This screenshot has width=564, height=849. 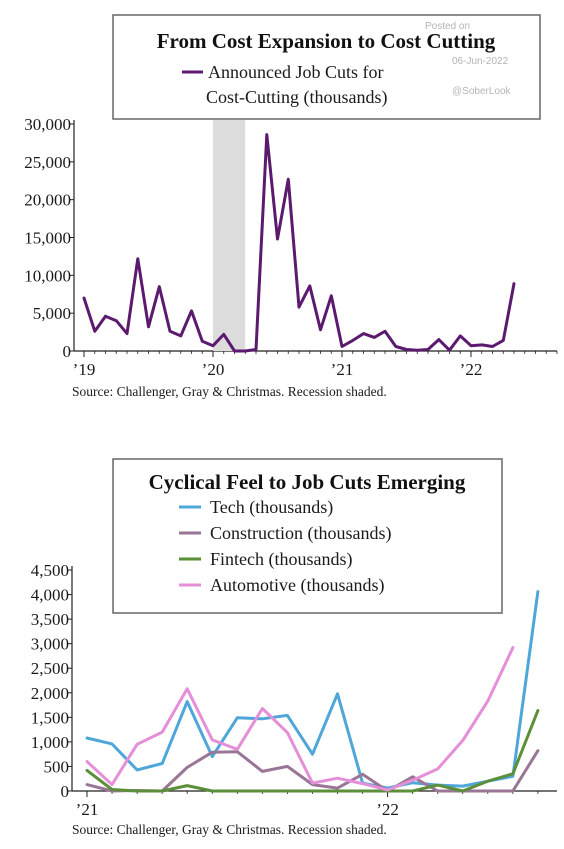 What do you see at coordinates (50, 717) in the screenshot?
I see `y-tick-label: 1,500` at bounding box center [50, 717].